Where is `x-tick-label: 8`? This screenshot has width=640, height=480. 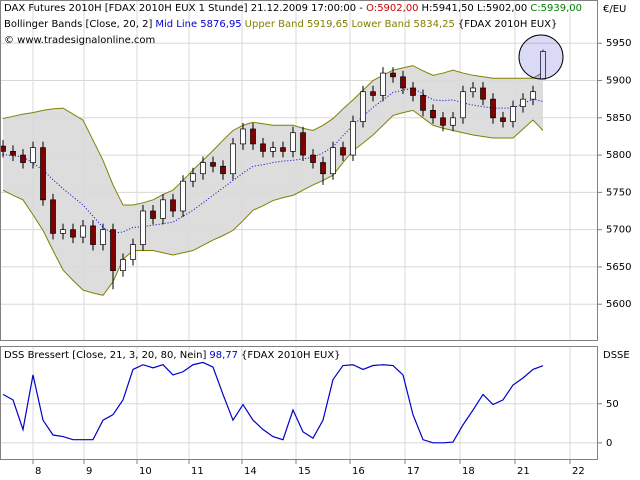 x-tick-label: 8 is located at coordinates (38, 471).